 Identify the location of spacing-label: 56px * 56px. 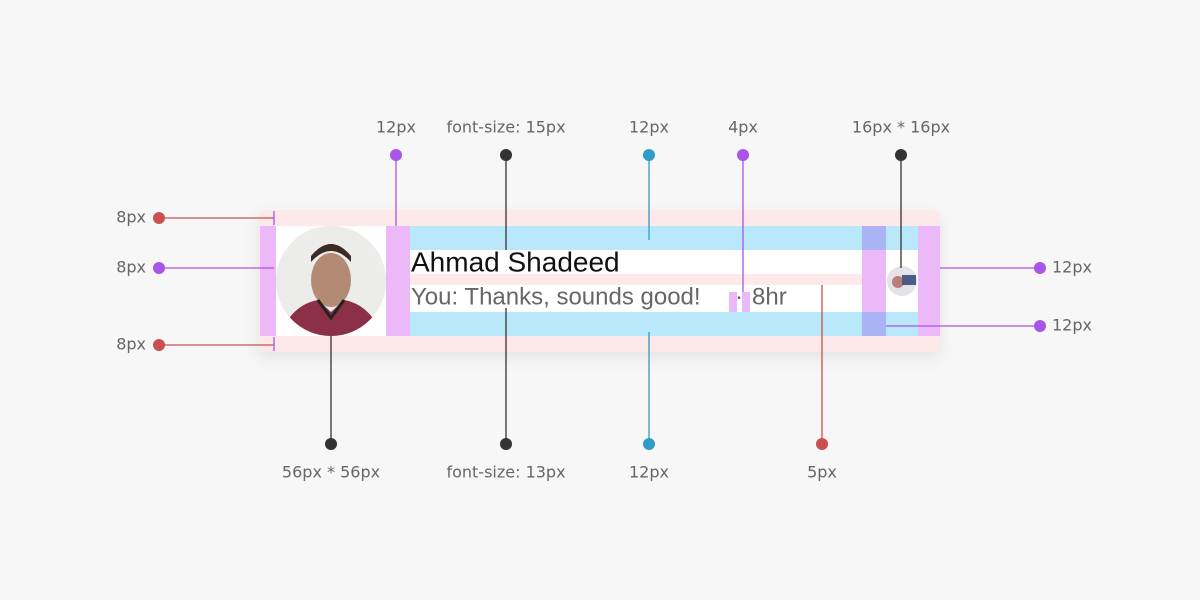
(331, 472).